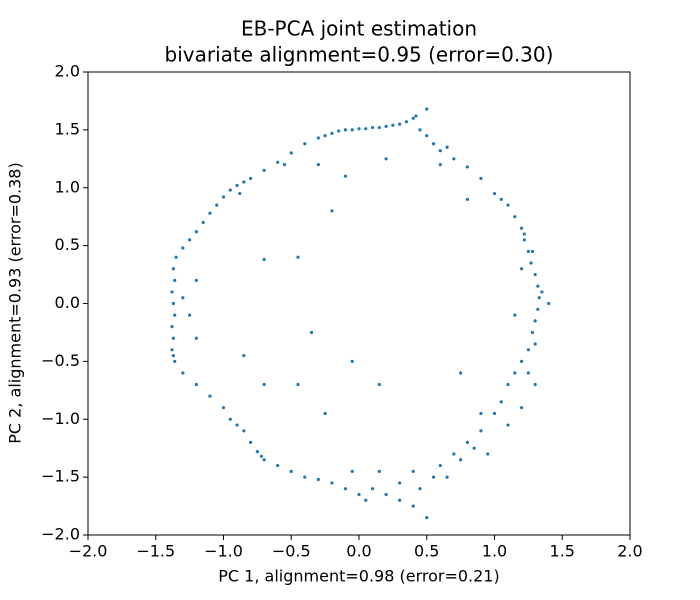 This screenshot has width=700, height=600. I want to click on y-axis-label: PC 2, alignment=0.93 (error=0.38), so click(15, 302).